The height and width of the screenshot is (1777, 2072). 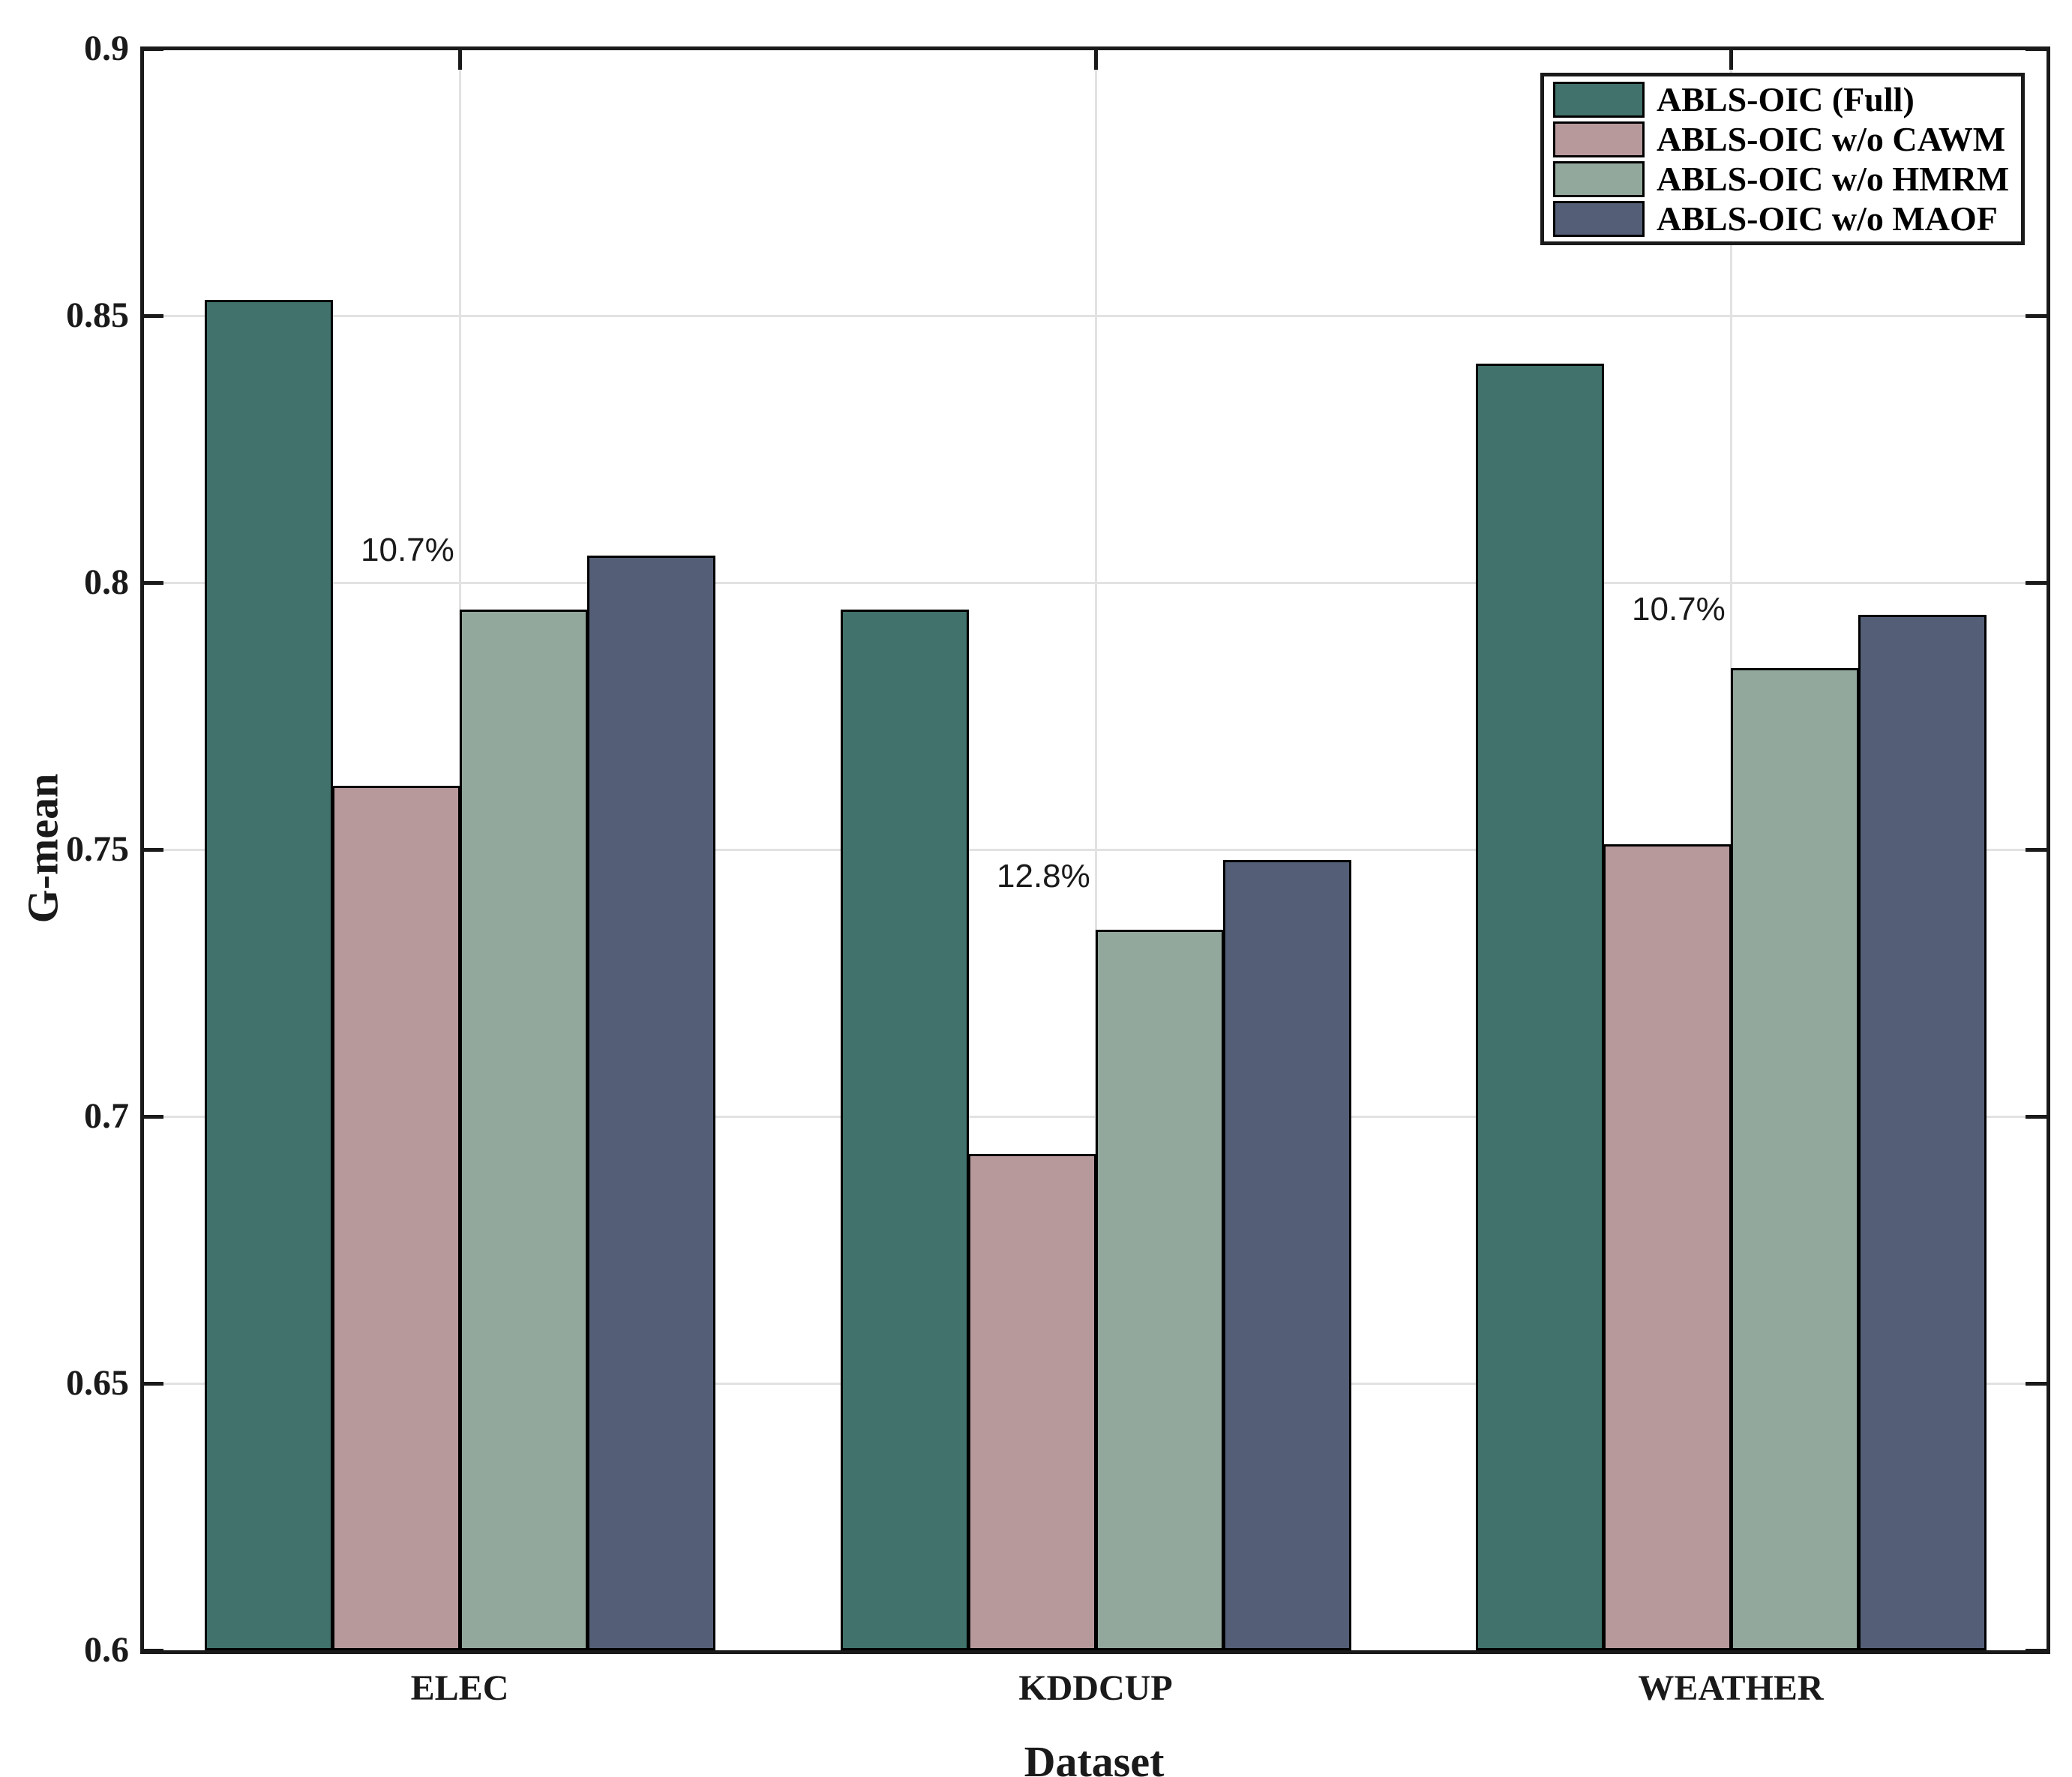 What do you see at coordinates (1832, 138) in the screenshot?
I see `legend-label-wo-cawm: ABLS-OIC w/o CAWM` at bounding box center [1832, 138].